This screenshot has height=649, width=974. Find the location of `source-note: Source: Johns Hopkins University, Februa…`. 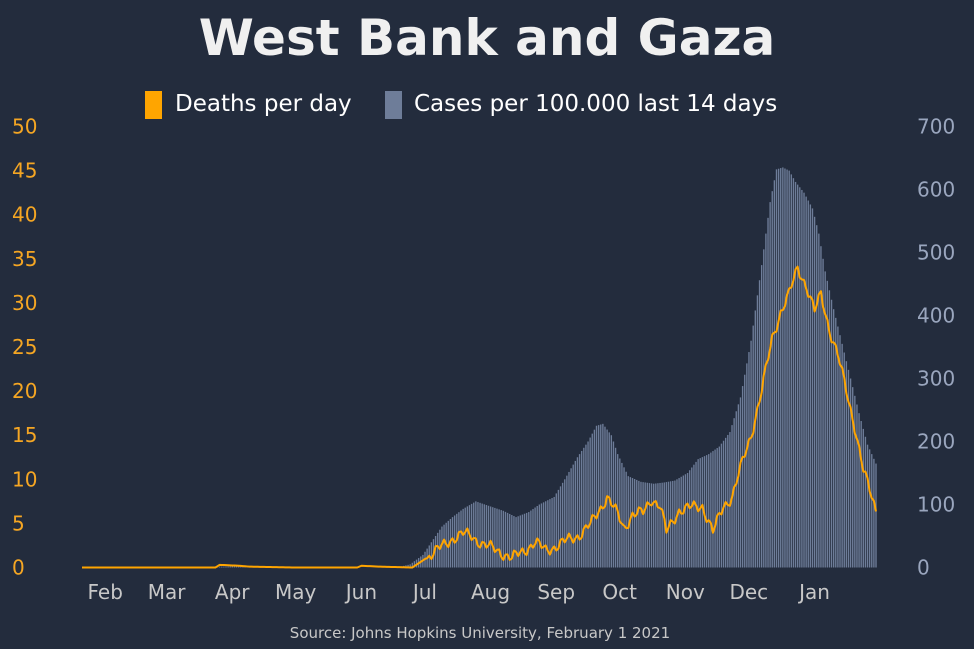

source-note: Source: Johns Hopkins University, Februa… is located at coordinates (480, 633).